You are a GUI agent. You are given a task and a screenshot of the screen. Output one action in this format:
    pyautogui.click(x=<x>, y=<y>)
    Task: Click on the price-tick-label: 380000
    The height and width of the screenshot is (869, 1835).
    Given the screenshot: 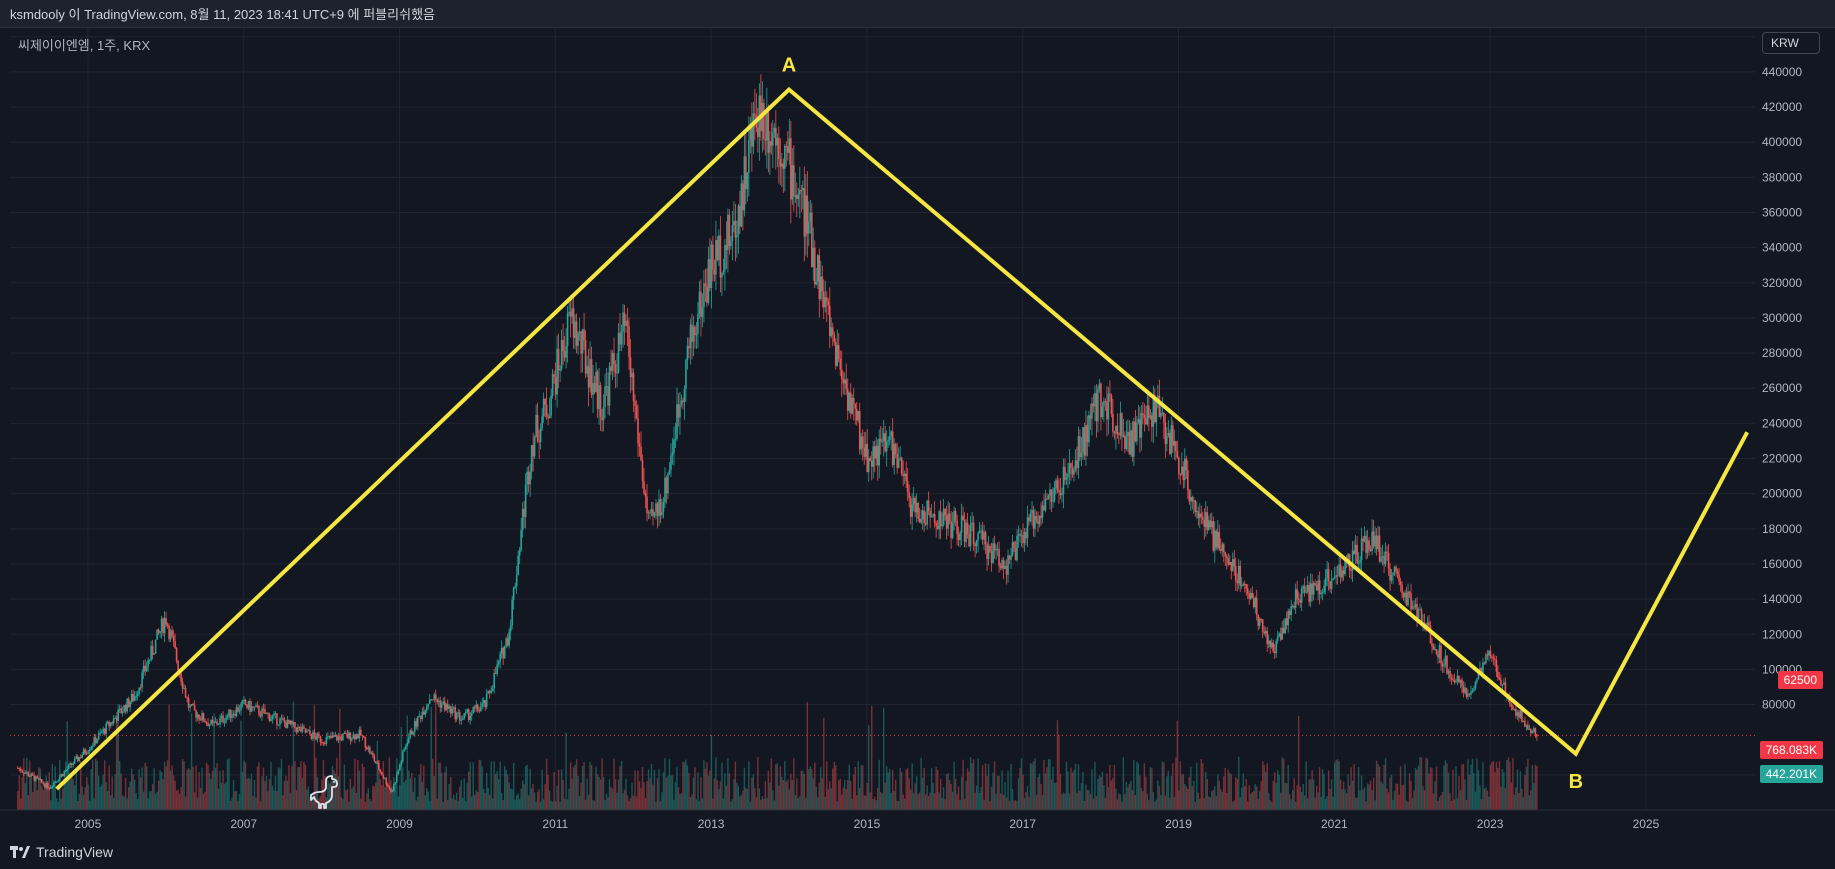 What is the action you would take?
    pyautogui.click(x=1782, y=177)
    